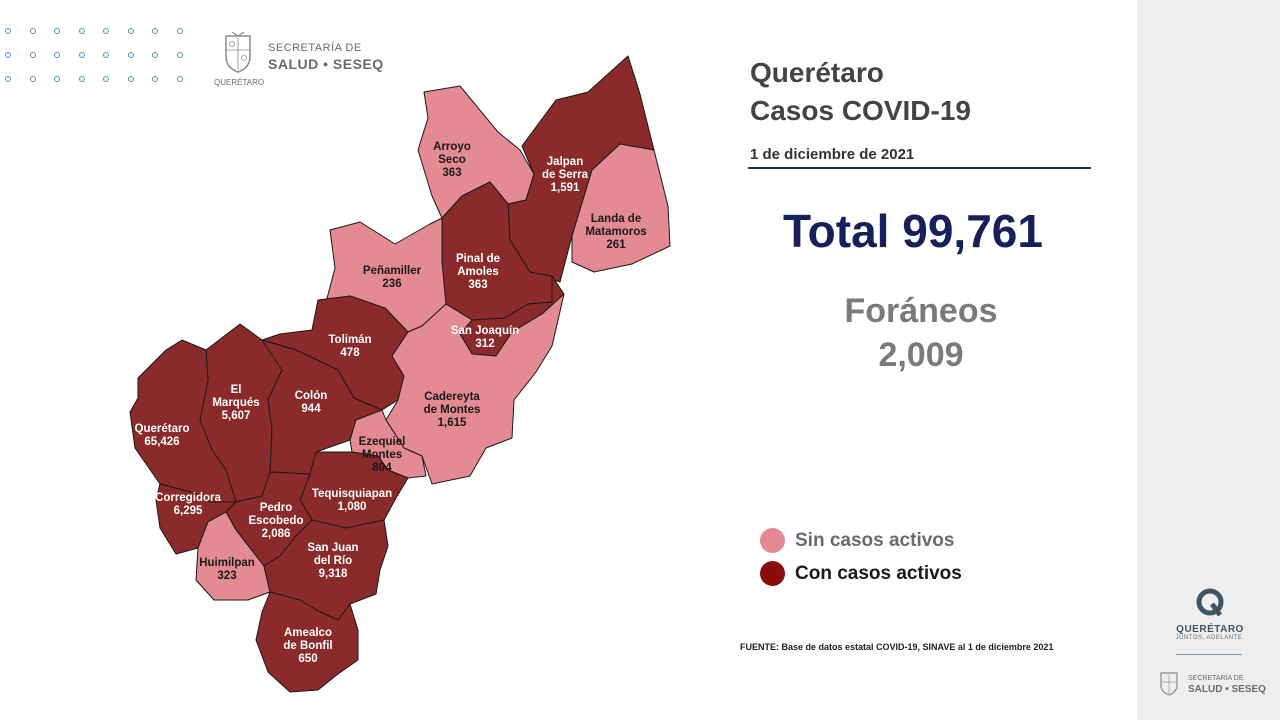 This screenshot has width=1280, height=720. What do you see at coordinates (921, 311) in the screenshot?
I see `foraneos-label: Foráneos` at bounding box center [921, 311].